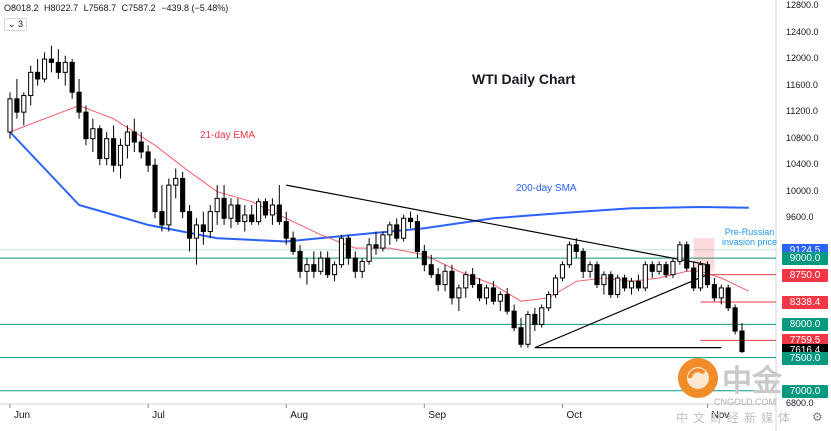 The width and height of the screenshot is (831, 431). I want to click on chart-title: WTI Daily Chart, so click(524, 79).